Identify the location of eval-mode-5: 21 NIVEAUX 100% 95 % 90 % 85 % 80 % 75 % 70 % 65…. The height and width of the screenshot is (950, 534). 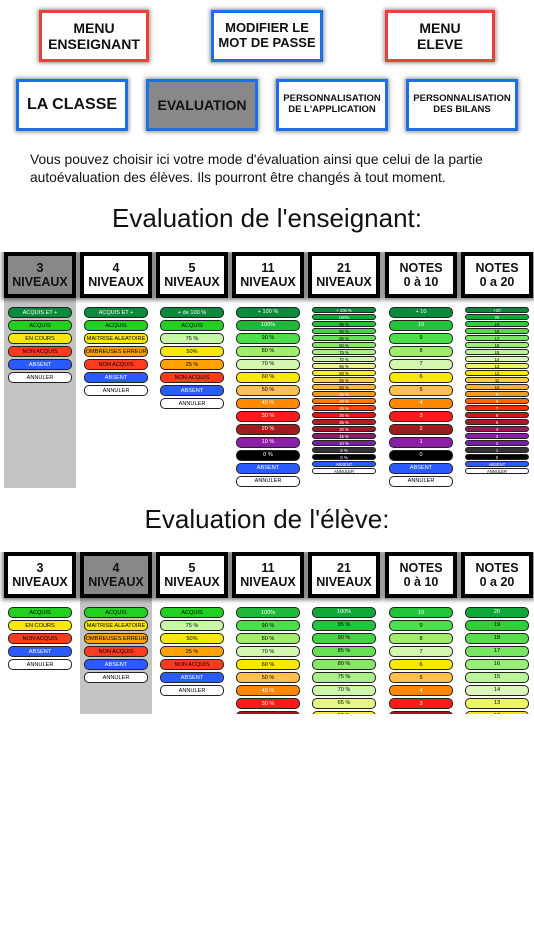
(344, 633).